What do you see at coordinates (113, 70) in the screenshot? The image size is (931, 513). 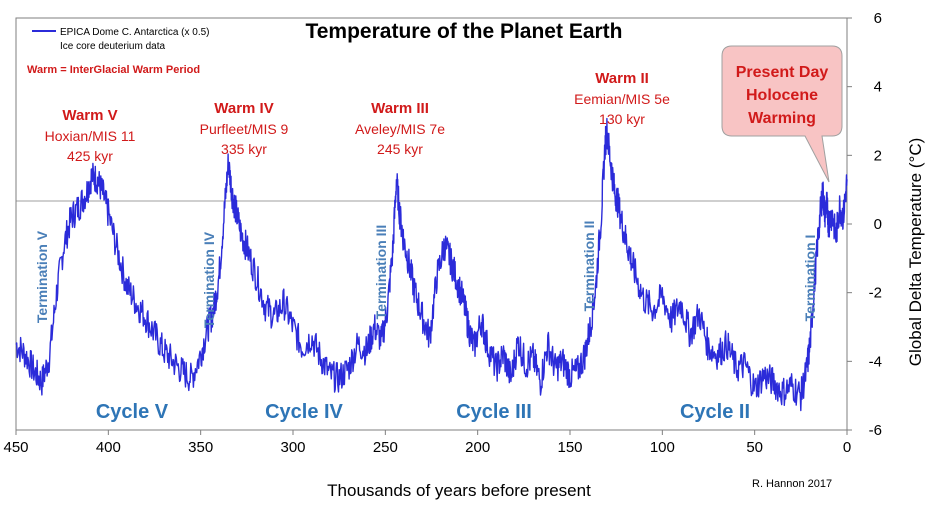 I see `warm-definition-note: Warm = InterGlacial Warm Period` at bounding box center [113, 70].